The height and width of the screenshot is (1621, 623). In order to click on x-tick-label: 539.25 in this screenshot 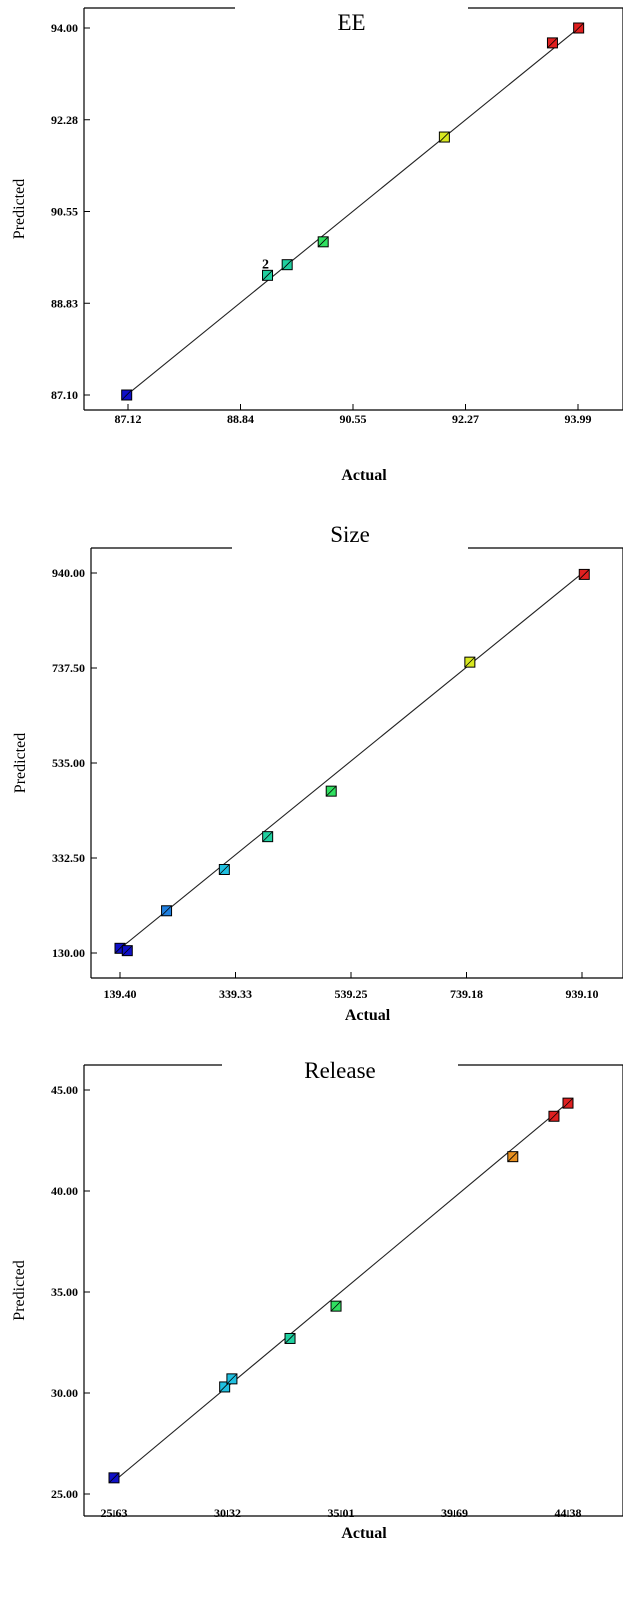, I will do `click(351, 994)`.